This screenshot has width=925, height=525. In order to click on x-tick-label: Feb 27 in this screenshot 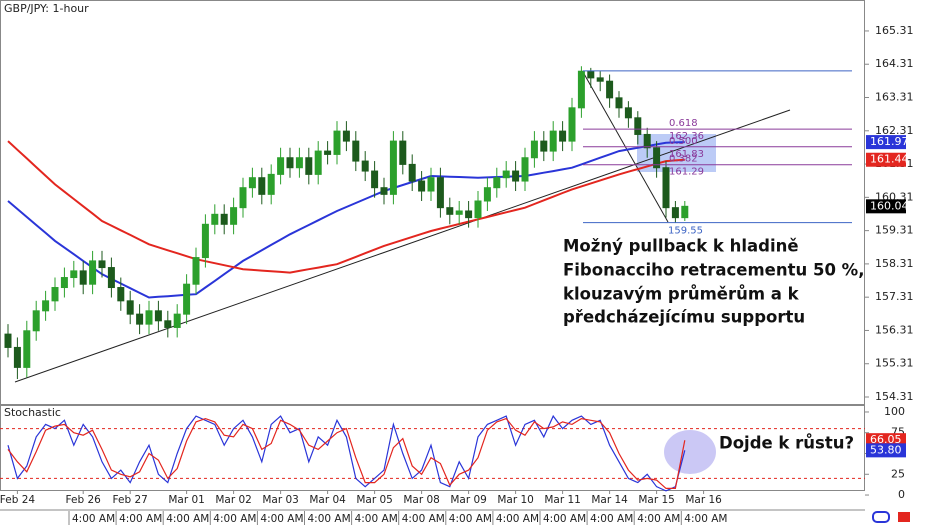, I will do `click(130, 500)`.